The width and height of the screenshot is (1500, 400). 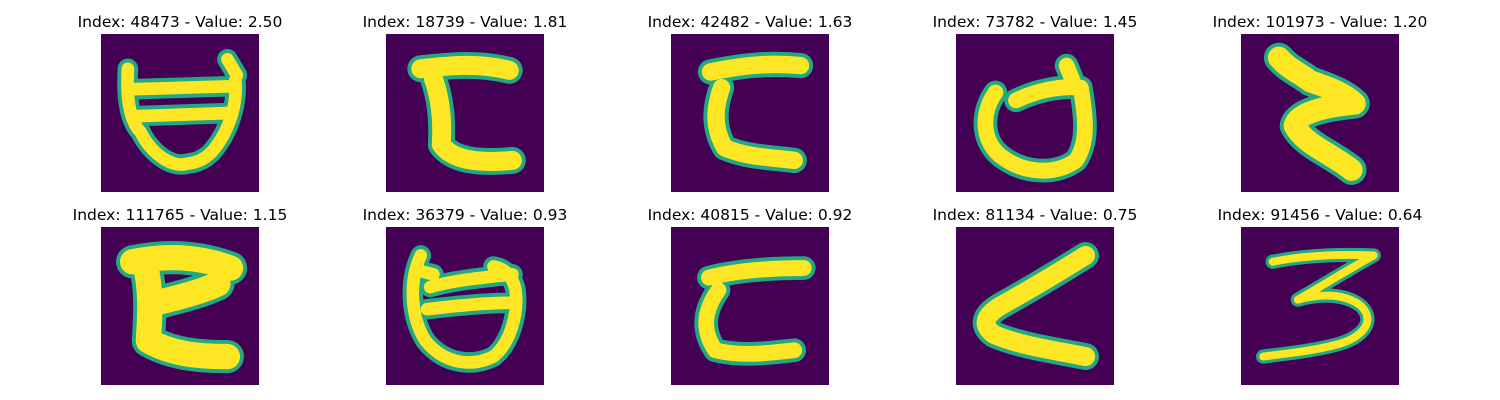 I want to click on panel-title: Index: 18739 - Value: 1.81, so click(x=465, y=22).